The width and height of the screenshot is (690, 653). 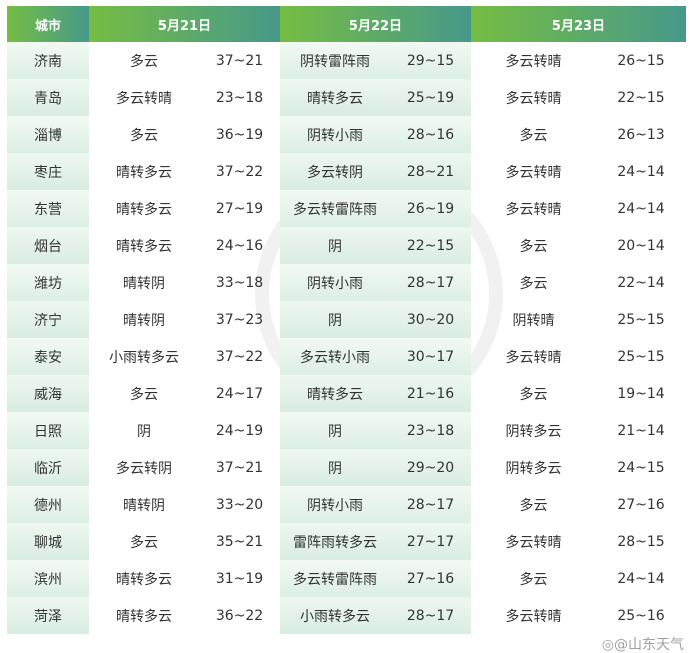 I want to click on temp-day2-cell: 27~17, so click(x=430, y=541).